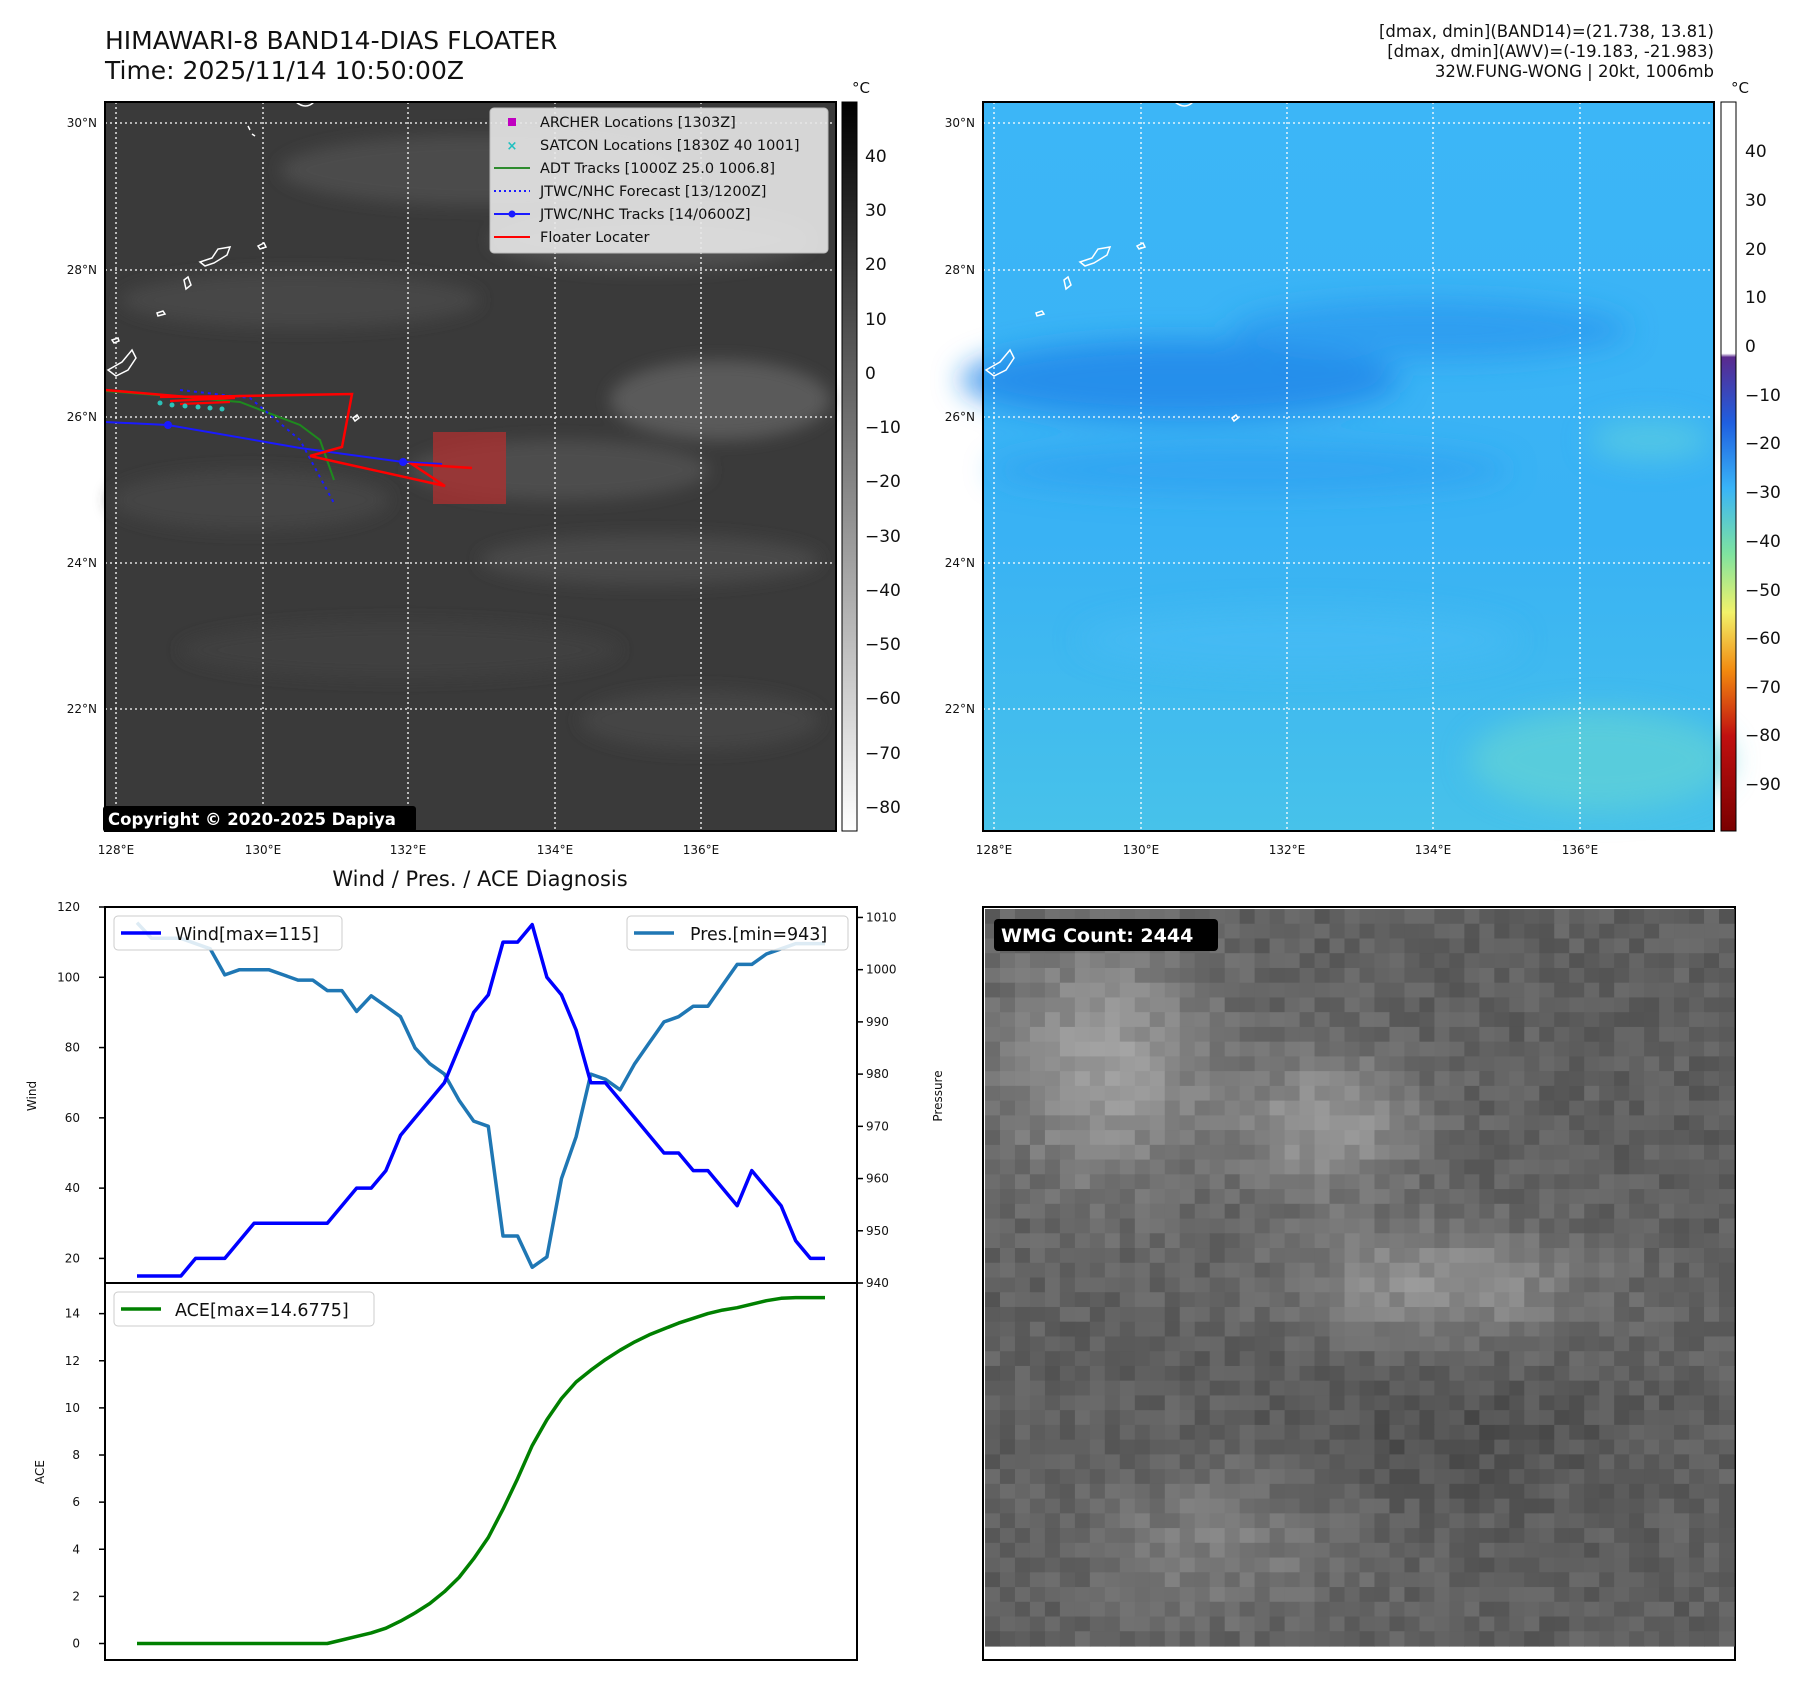 The width and height of the screenshot is (1797, 1690). Describe the element at coordinates (262, 1311) in the screenshot. I see `ace-legend-label: ACE[max=14.6775]` at that location.